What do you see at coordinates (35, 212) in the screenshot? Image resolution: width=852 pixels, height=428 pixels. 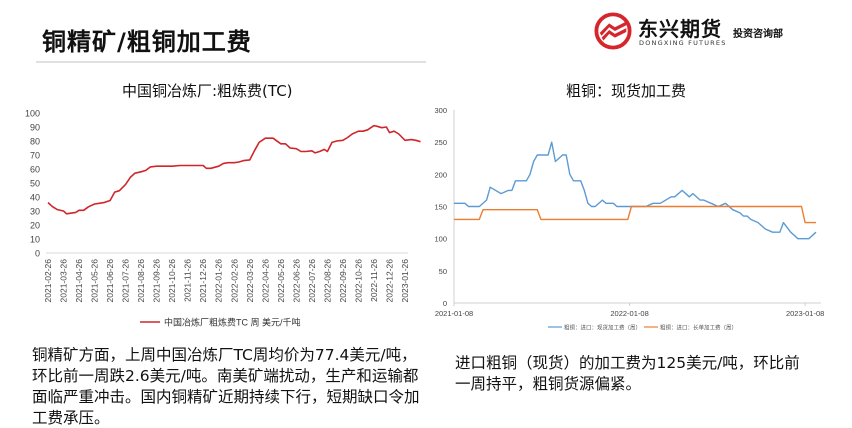 I see `y-tick-label: 30` at bounding box center [35, 212].